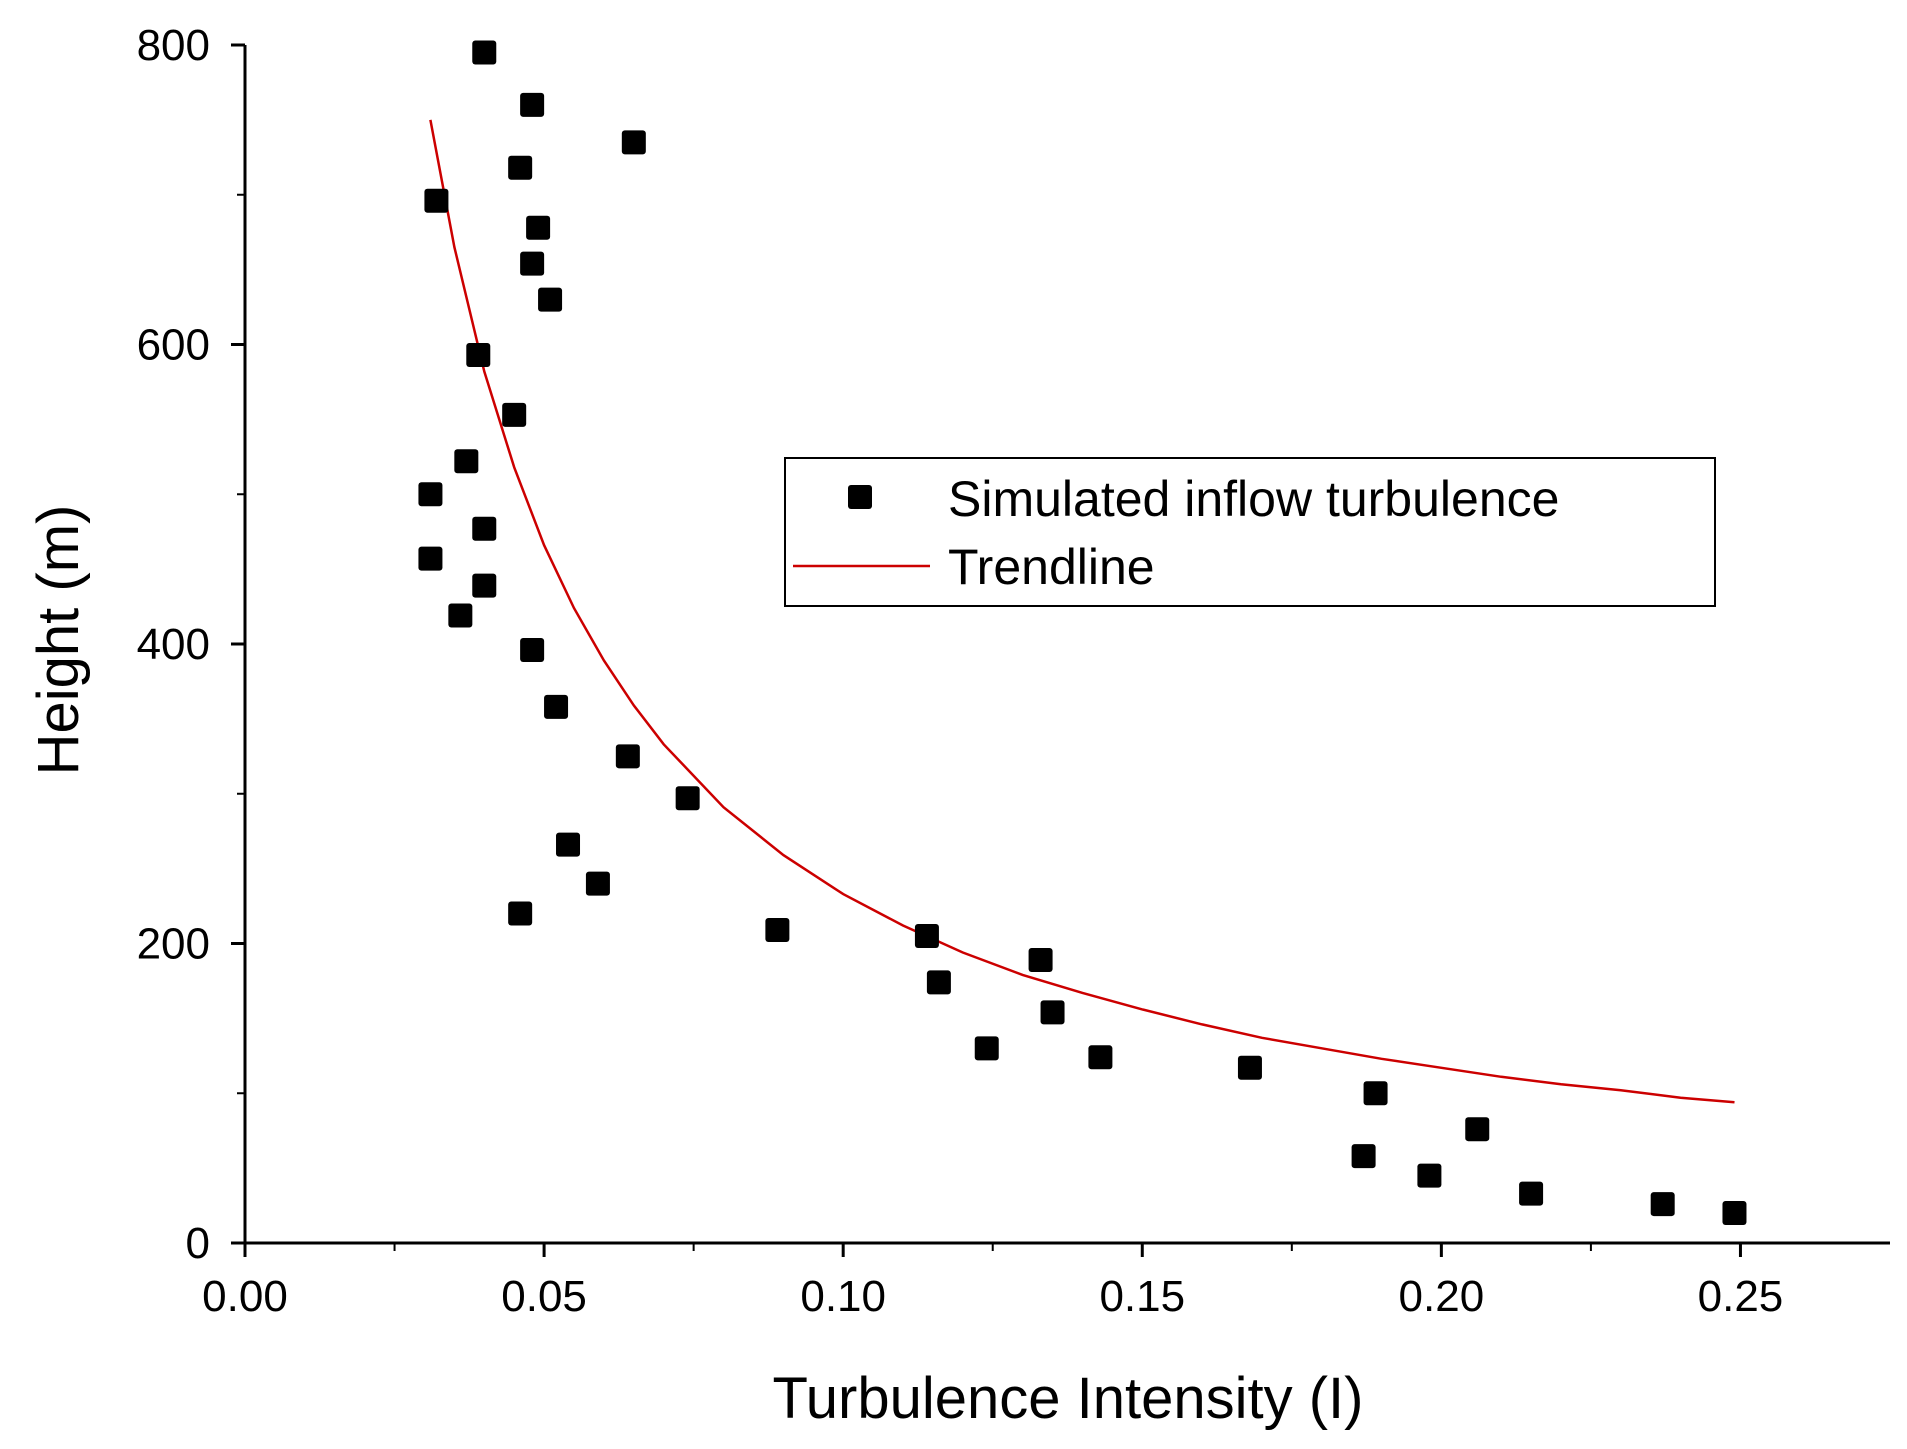 The image size is (1907, 1449). I want to click on legend: Simulated inflow turbulence Trendline, so click(1250, 532).